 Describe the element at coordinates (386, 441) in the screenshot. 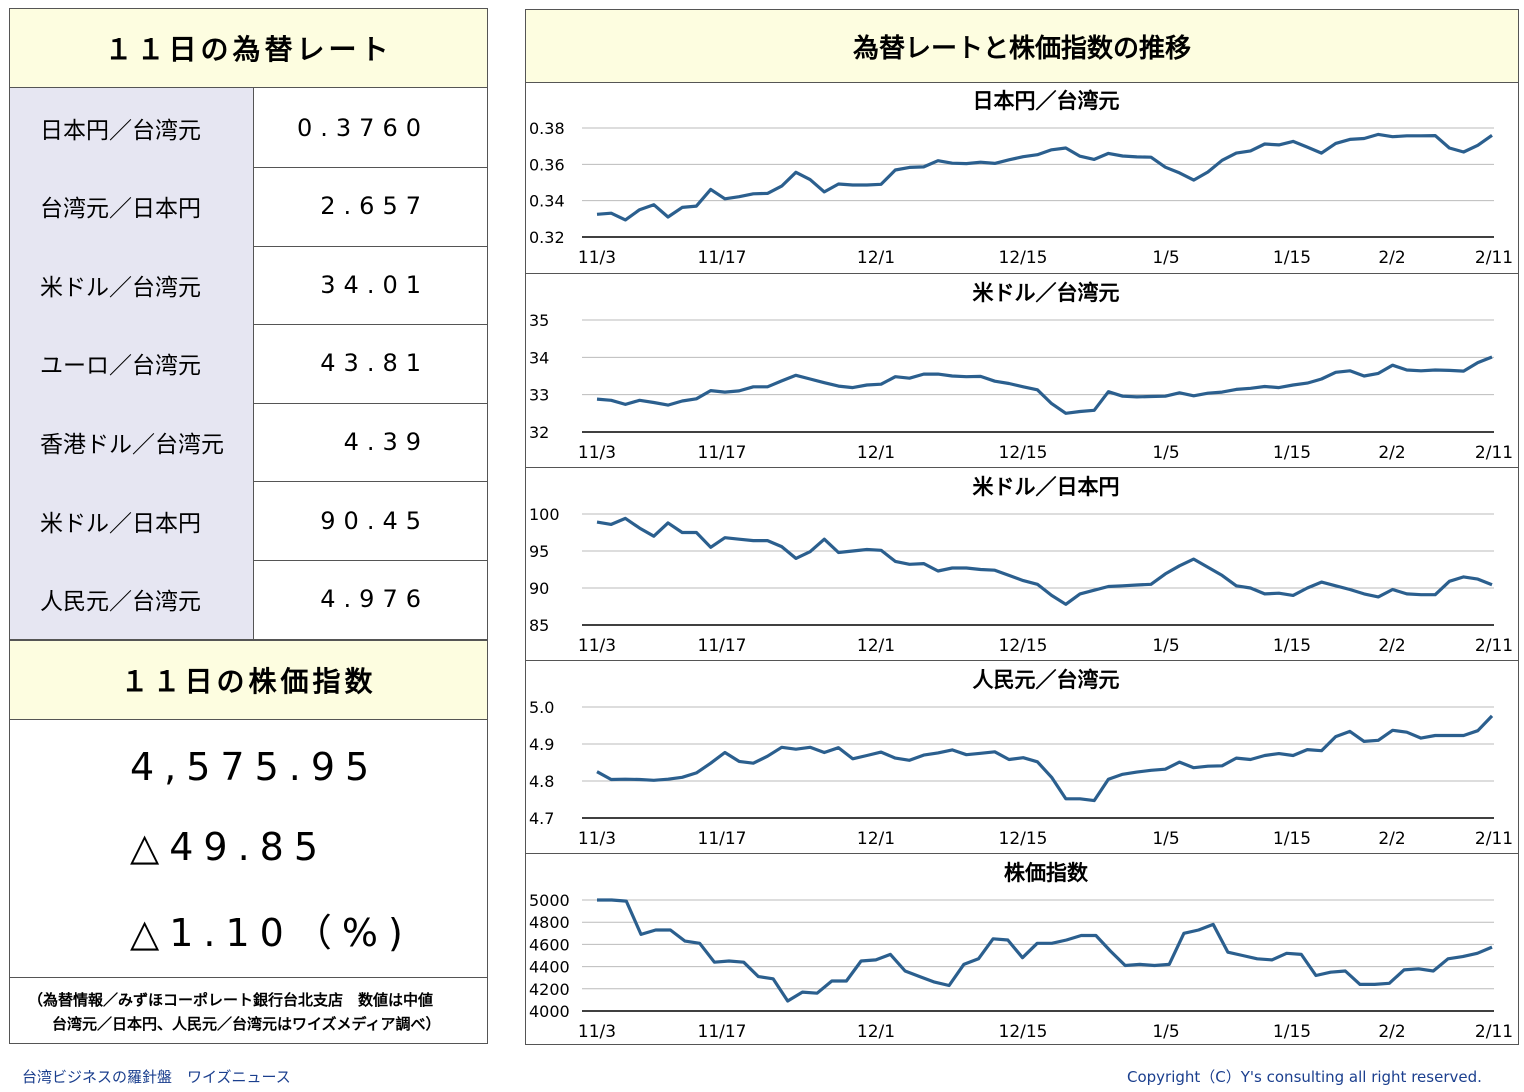

I see `rate-value: 4.39` at that location.